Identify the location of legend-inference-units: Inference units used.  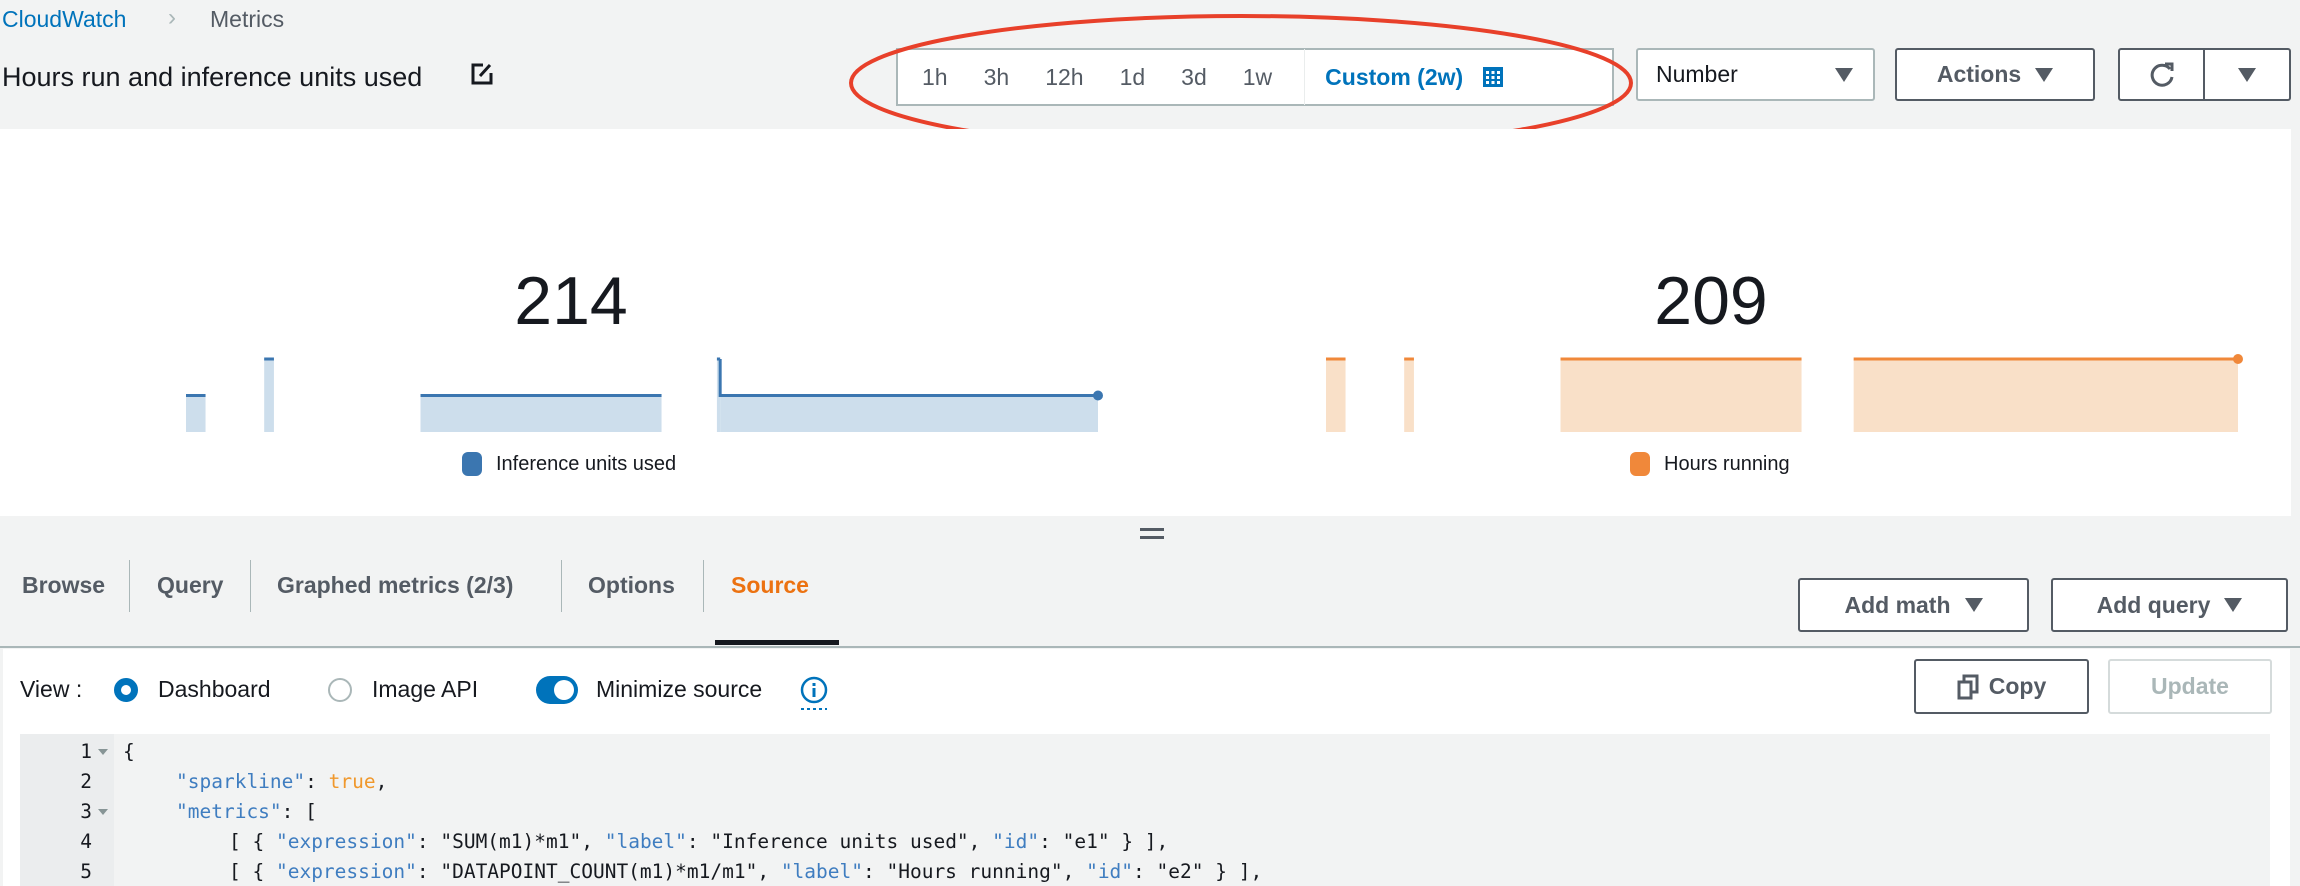
(569, 464).